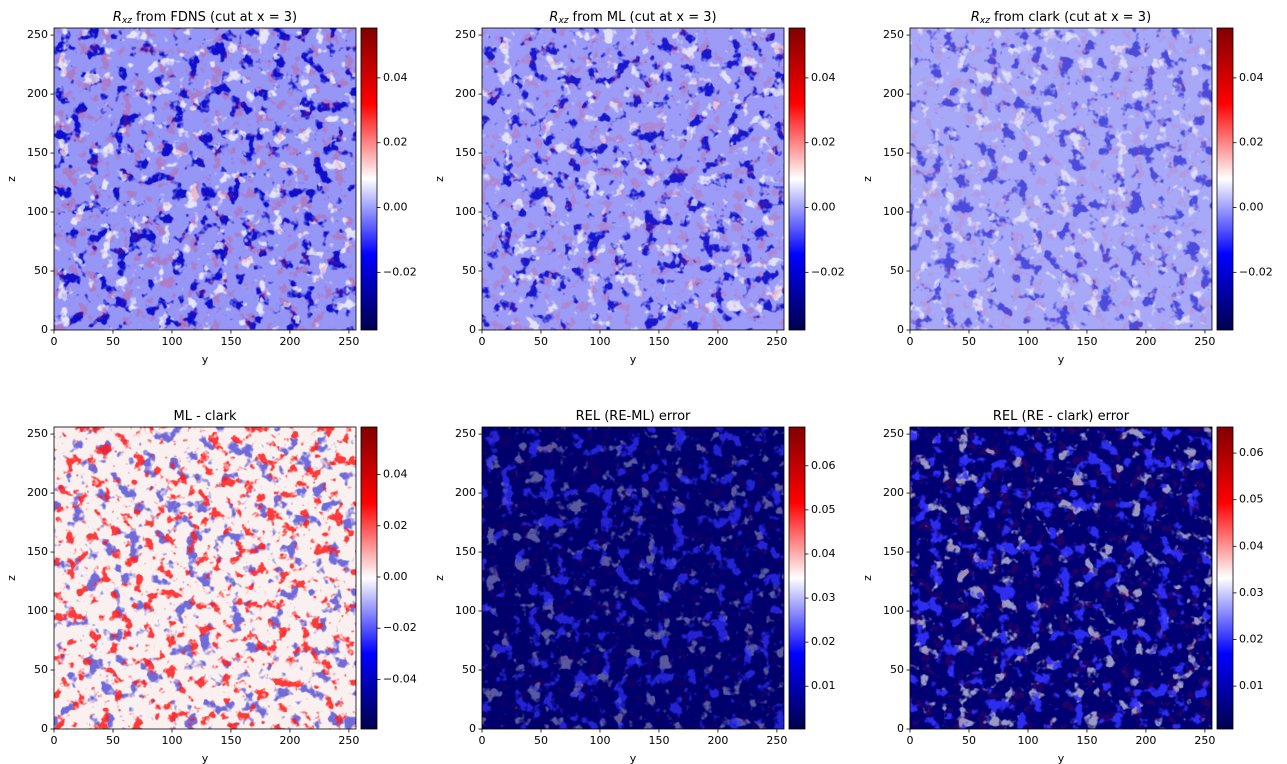 The width and height of the screenshot is (1287, 764). What do you see at coordinates (400, 678) in the screenshot?
I see `colorbar-tick-label: −0.04` at bounding box center [400, 678].